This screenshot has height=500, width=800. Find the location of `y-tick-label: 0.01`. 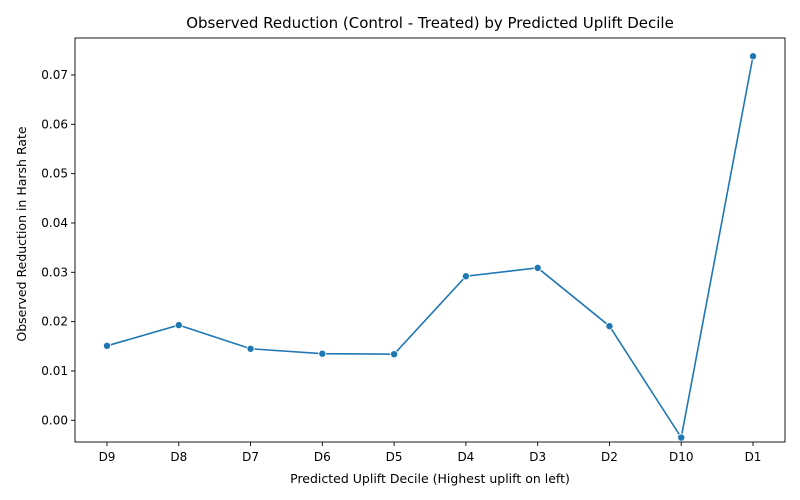

y-tick-label: 0.01 is located at coordinates (54, 371).